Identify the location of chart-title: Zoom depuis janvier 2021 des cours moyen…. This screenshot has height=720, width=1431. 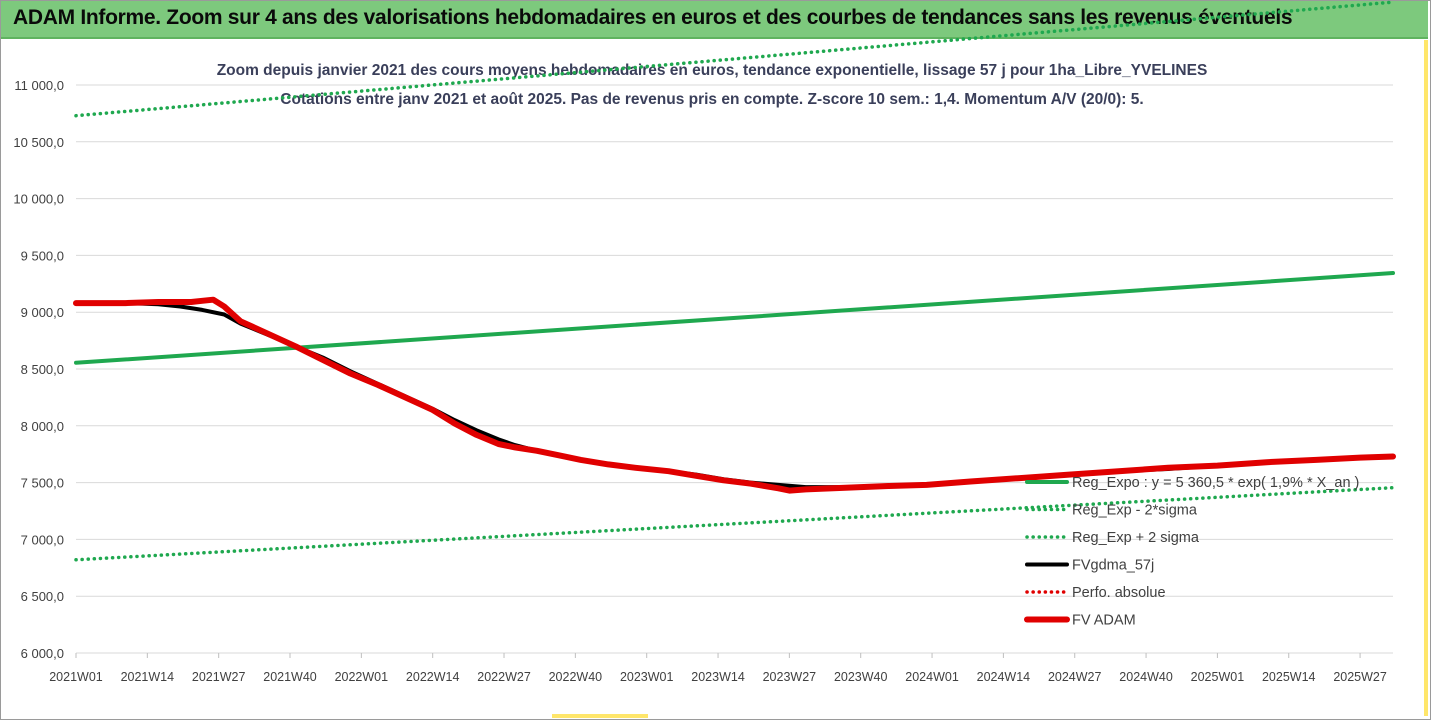
(712, 70).